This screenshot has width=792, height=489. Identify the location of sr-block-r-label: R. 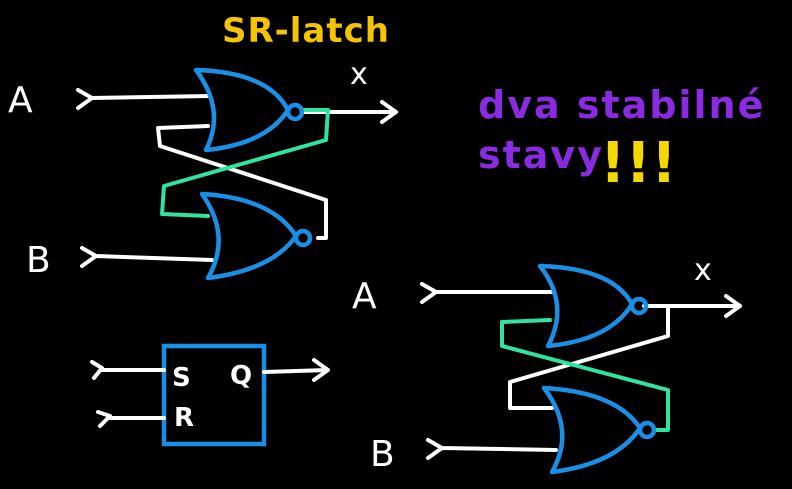
(184, 418).